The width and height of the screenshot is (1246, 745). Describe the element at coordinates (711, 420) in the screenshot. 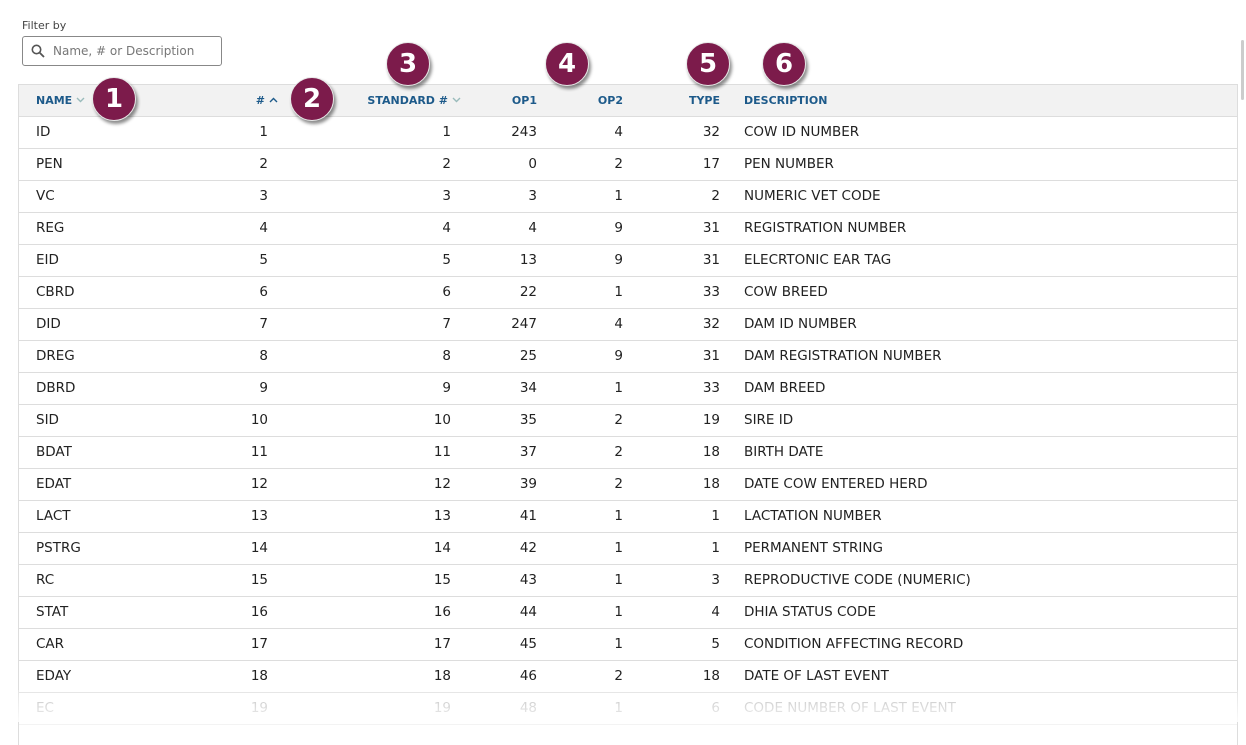

I see `table-cell: 19` at that location.